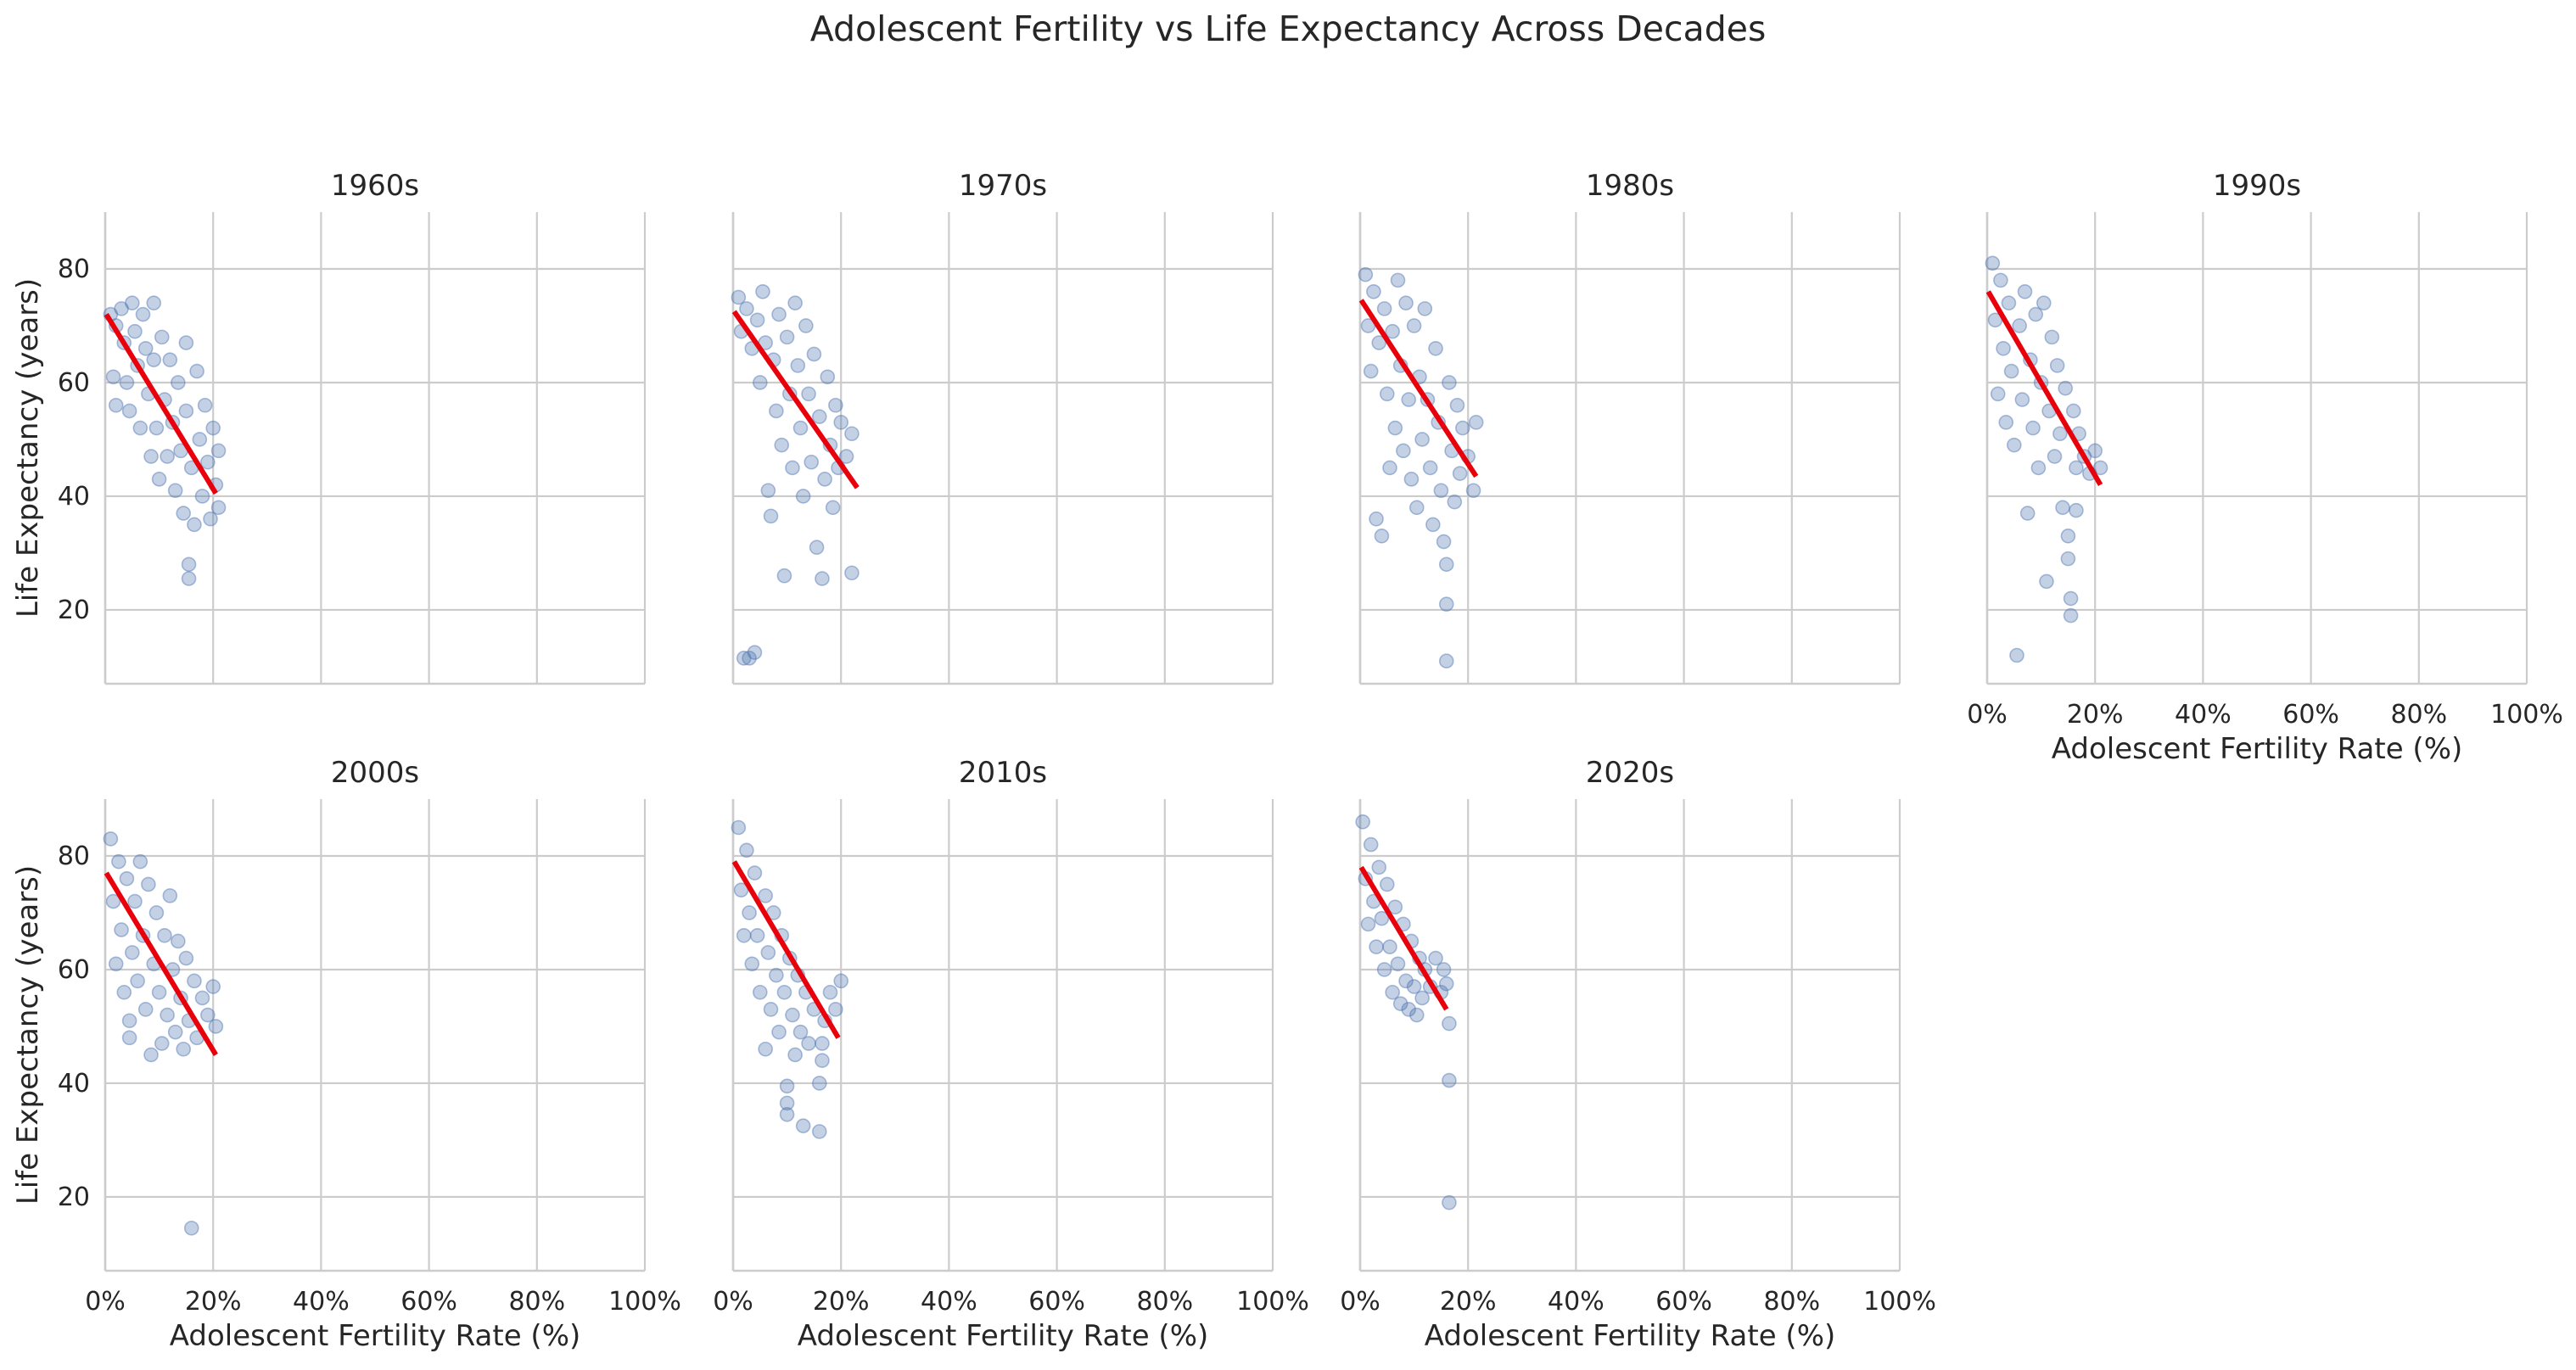 The height and width of the screenshot is (1370, 2576). I want to click on x-tick-label: 80%, so click(1791, 1302).